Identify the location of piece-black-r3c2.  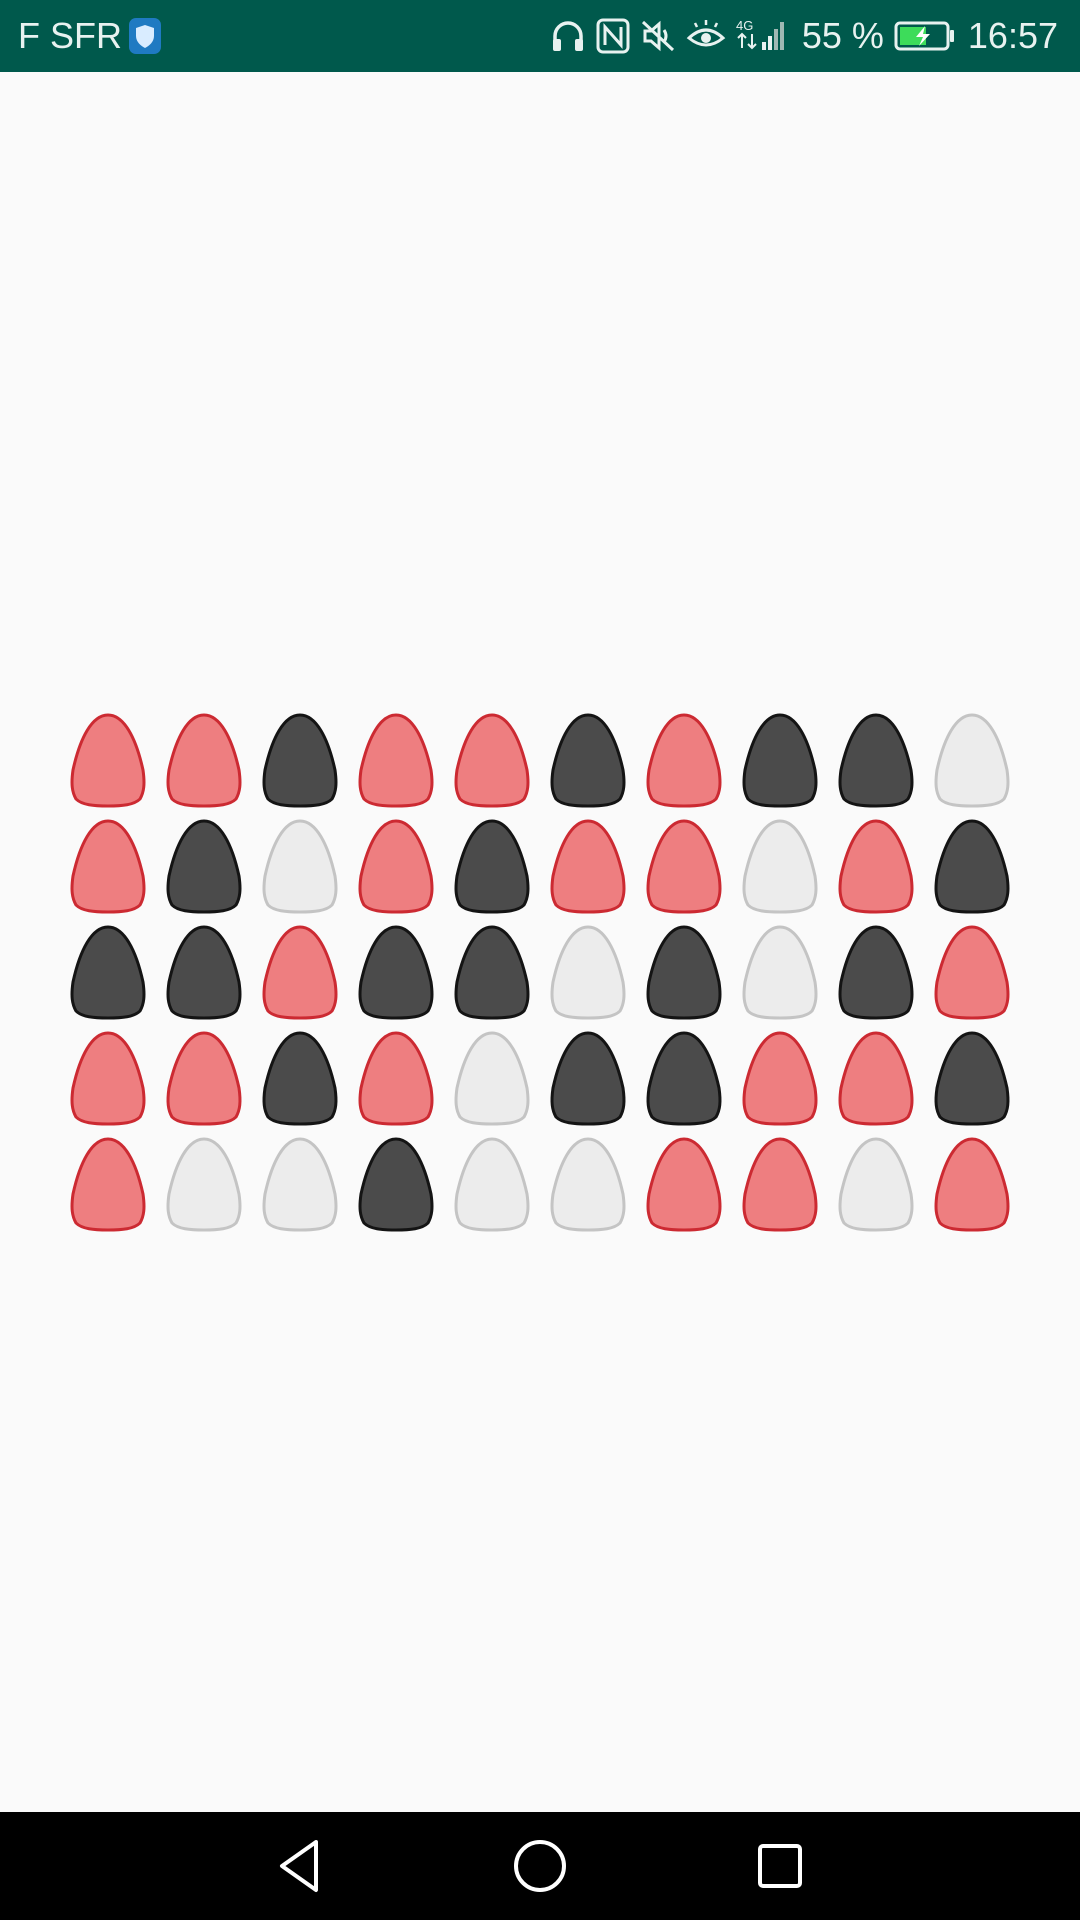
(204, 972).